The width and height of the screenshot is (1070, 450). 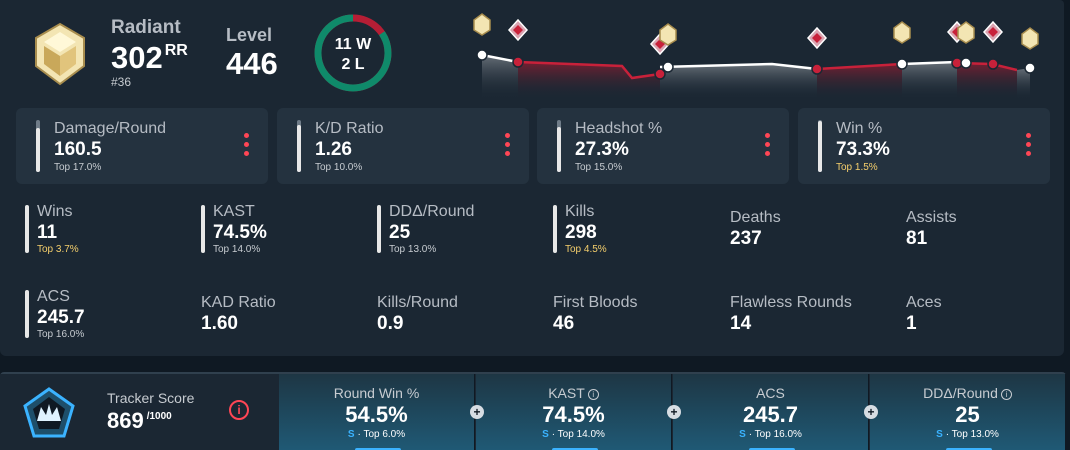 I want to click on stat-first-bloods: First Bloods 46, so click(x=640, y=316).